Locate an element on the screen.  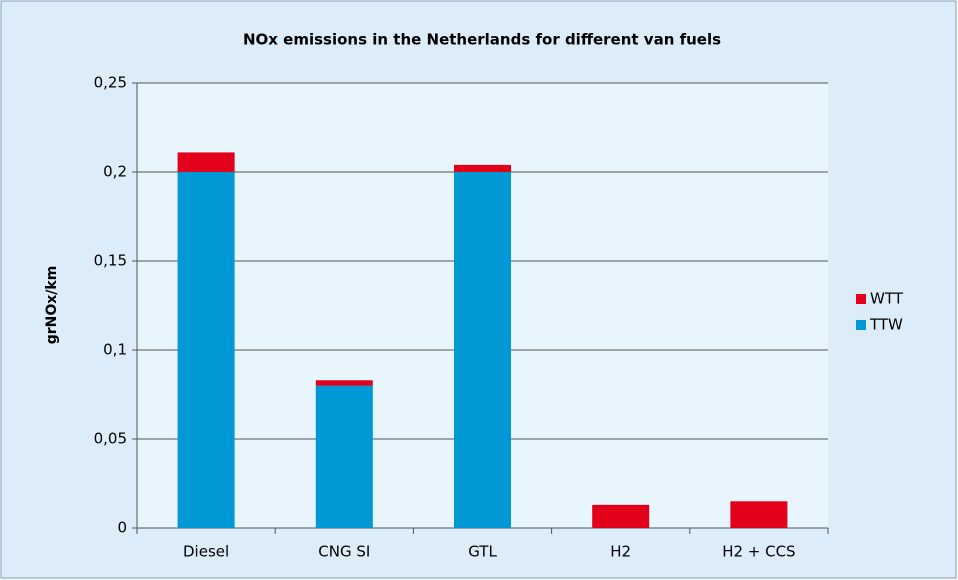
y-tick-label: 0,2 is located at coordinates (115, 172).